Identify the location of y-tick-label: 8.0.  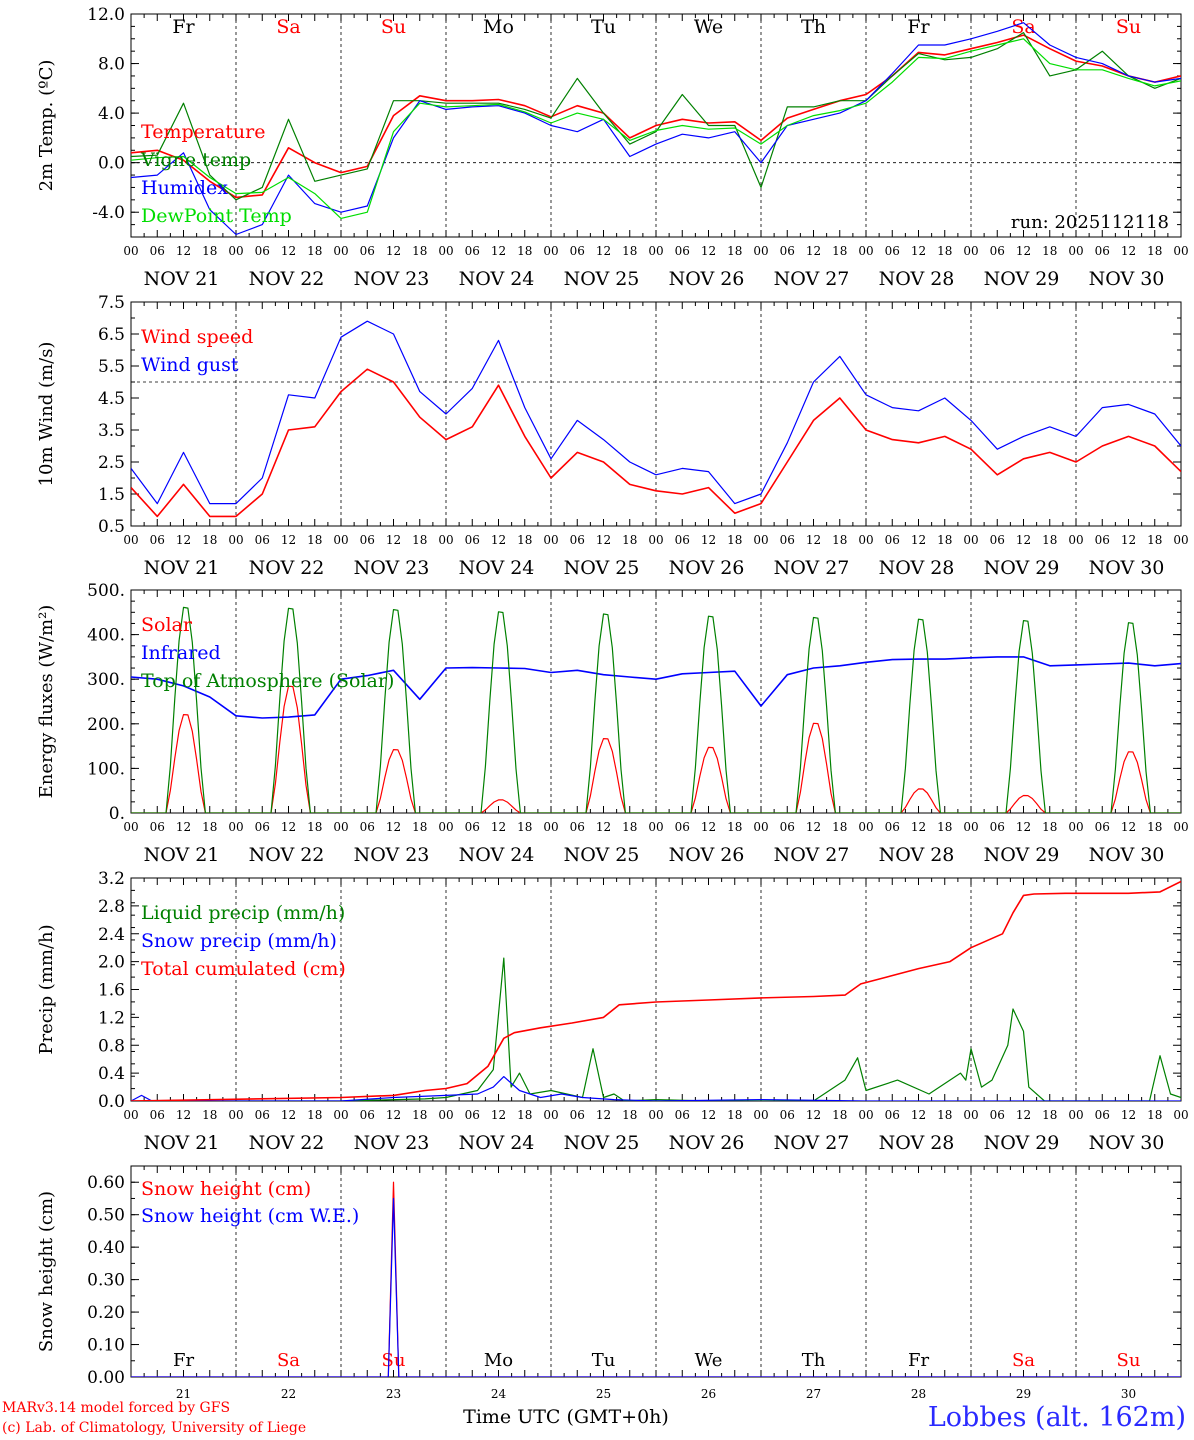
(111, 65).